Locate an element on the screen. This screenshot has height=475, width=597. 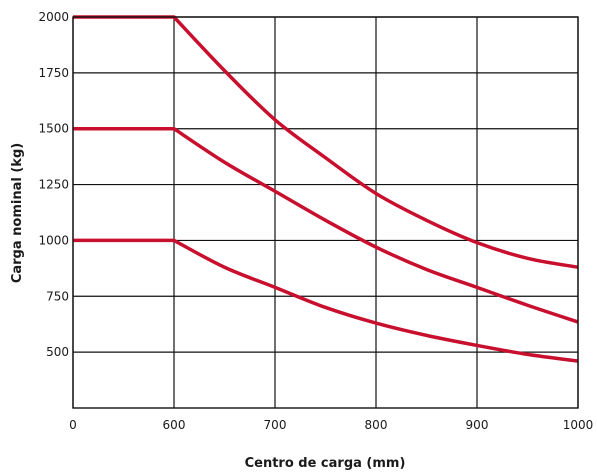
y-tick-label: 1250 is located at coordinates (53, 185).